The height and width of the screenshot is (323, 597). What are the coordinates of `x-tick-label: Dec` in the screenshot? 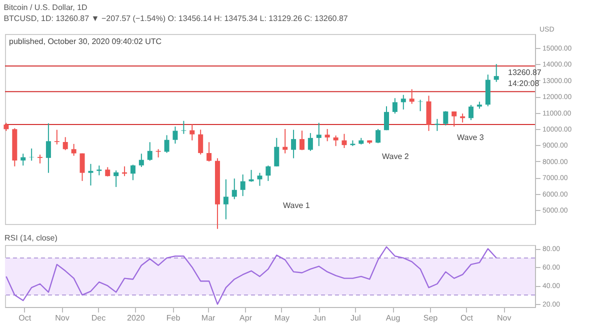 It's located at (98, 318).